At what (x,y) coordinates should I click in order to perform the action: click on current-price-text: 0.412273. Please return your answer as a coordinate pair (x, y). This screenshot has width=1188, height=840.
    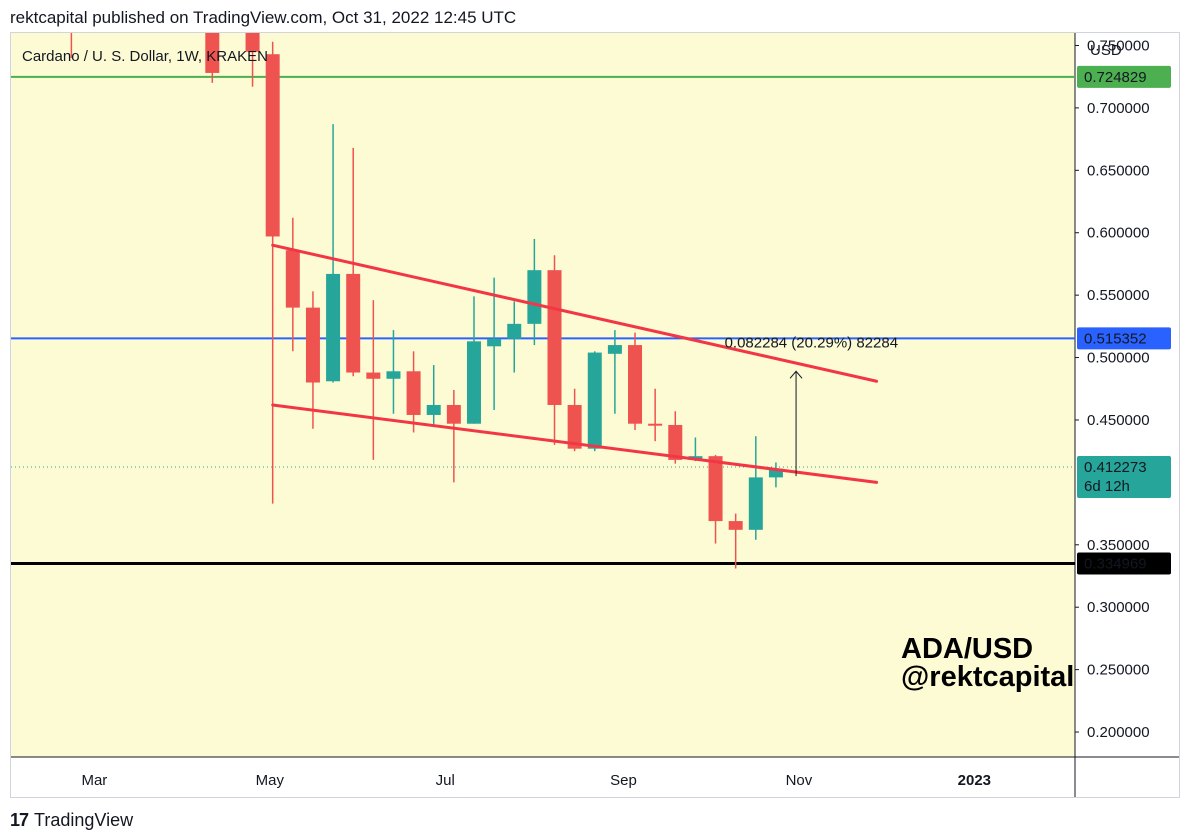
    Looking at the image, I should click on (1115, 467).